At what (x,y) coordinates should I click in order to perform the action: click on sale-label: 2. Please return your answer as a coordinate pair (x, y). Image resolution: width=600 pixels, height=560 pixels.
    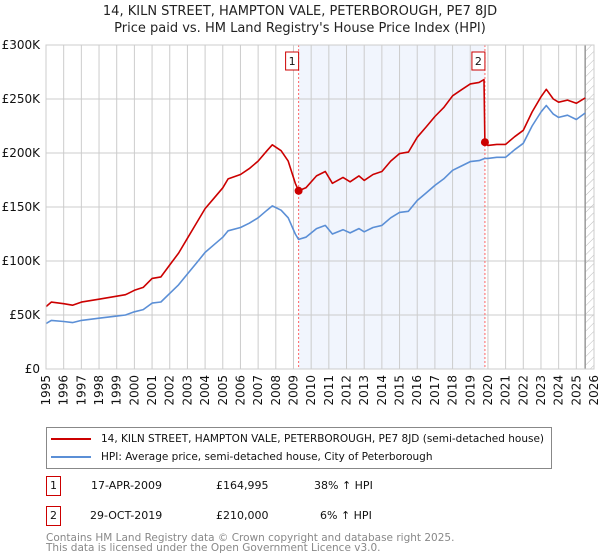
    Looking at the image, I should click on (478, 61).